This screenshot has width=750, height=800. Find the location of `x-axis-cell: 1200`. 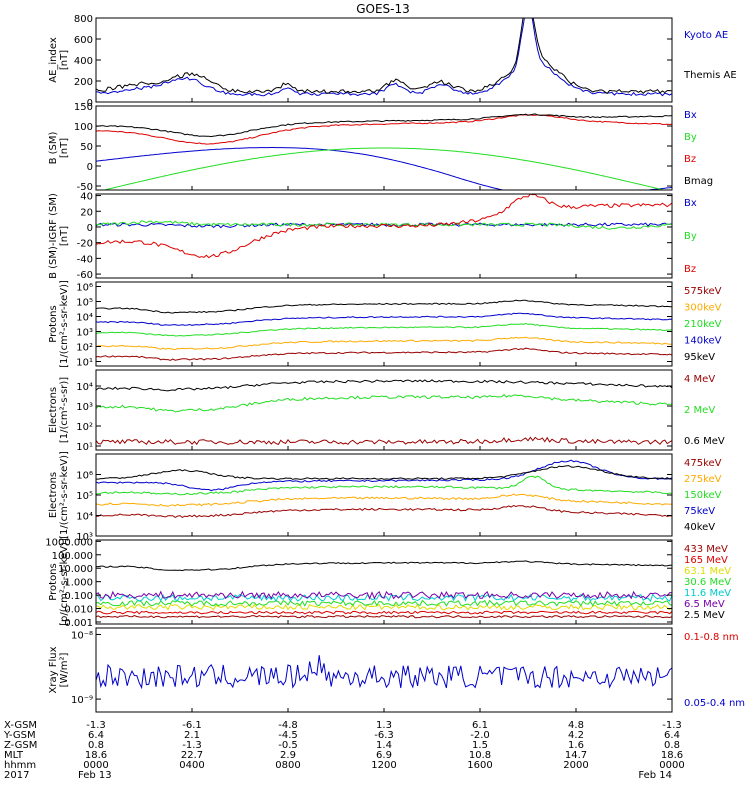

x-axis-cell: 1200 is located at coordinates (383, 765).